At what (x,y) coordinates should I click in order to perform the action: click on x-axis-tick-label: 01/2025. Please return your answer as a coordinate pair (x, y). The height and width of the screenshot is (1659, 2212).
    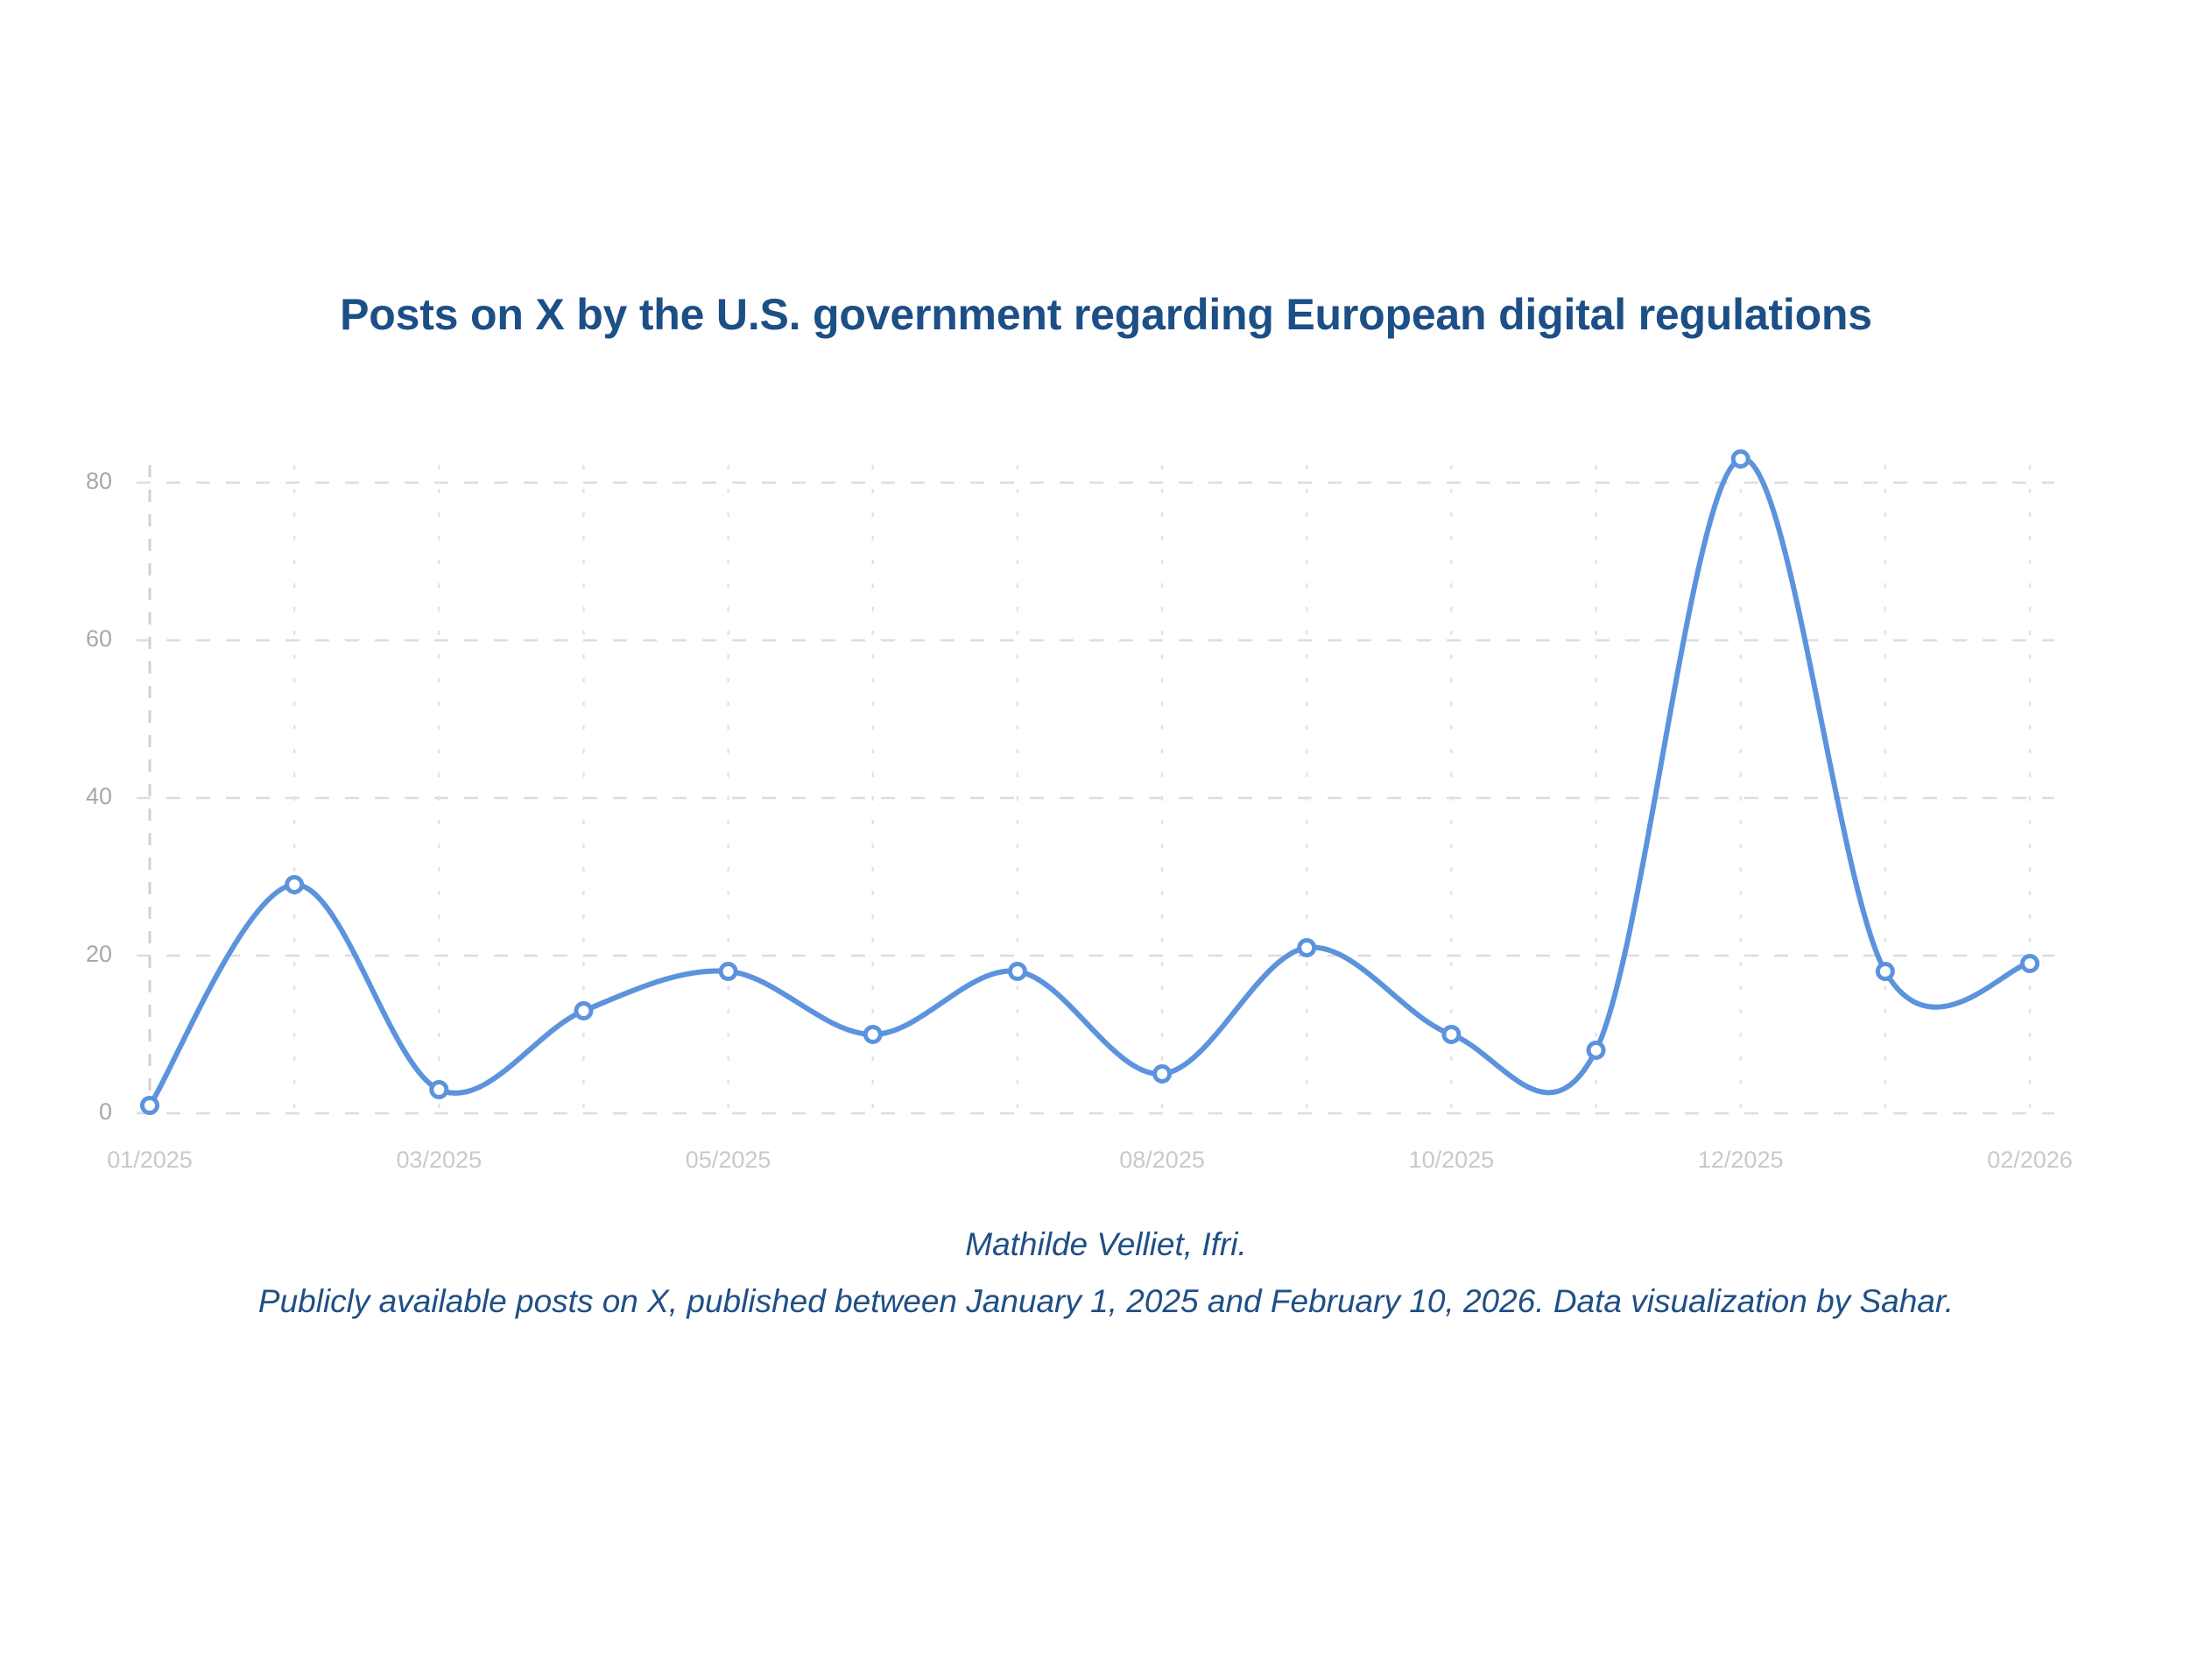
    Looking at the image, I should click on (150, 1160).